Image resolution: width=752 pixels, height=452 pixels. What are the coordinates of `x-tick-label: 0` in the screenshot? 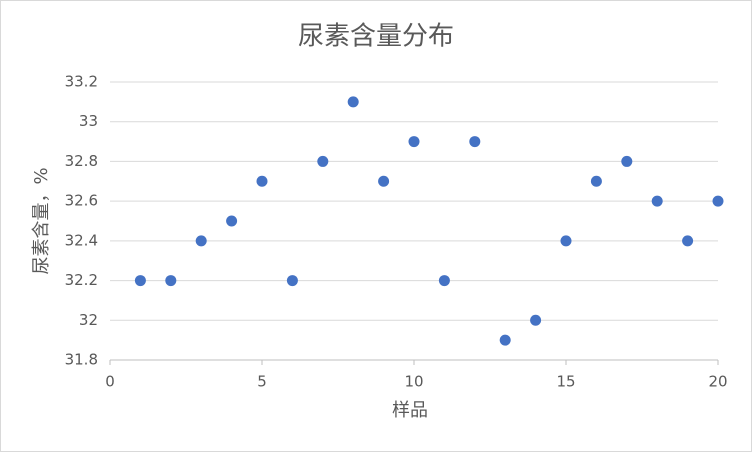 It's located at (110, 382).